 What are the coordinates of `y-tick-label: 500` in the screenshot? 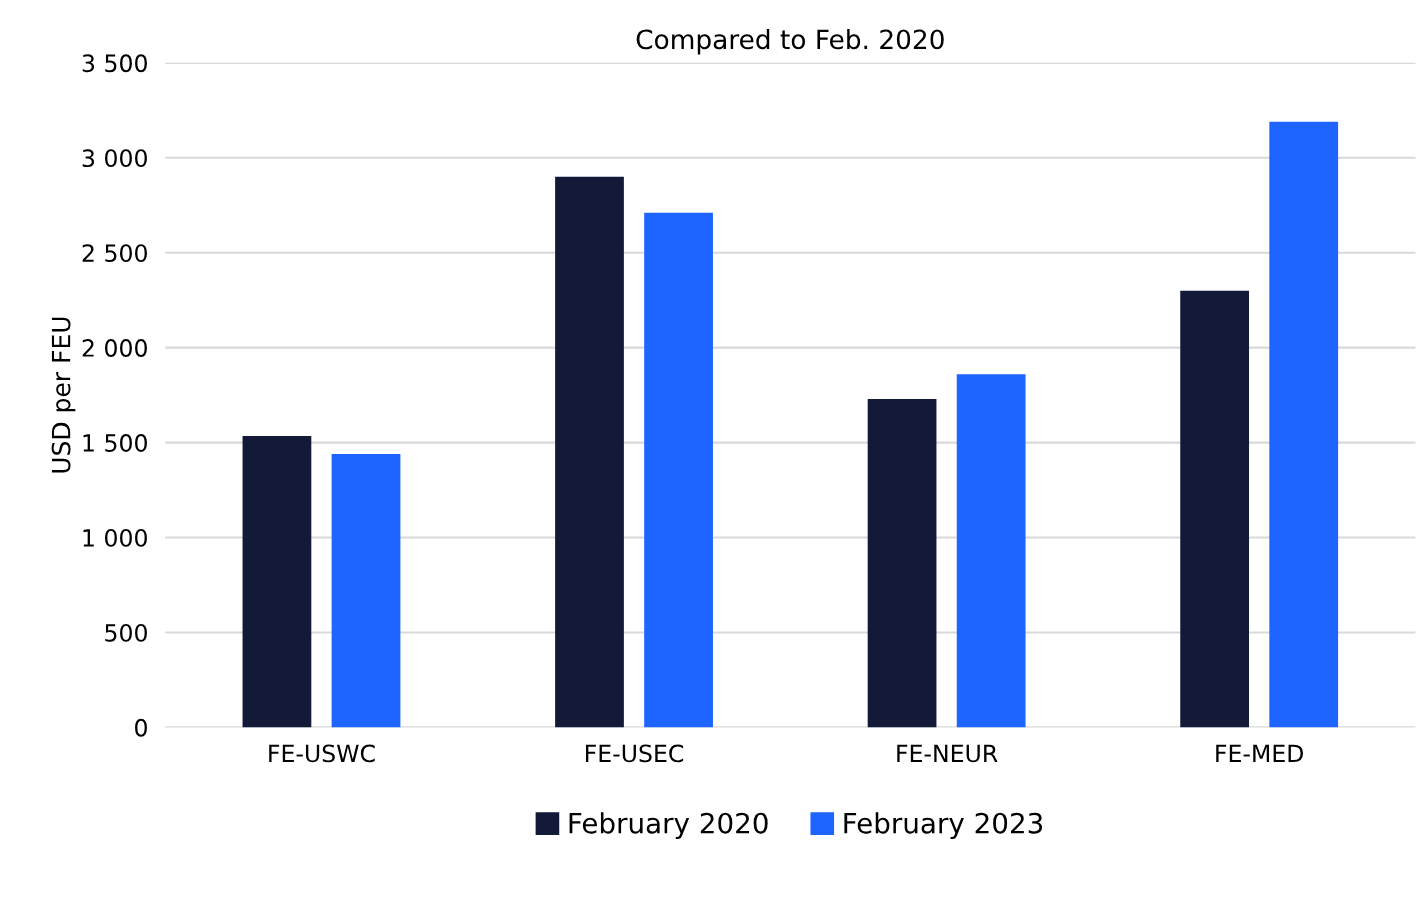 It's located at (126, 632).